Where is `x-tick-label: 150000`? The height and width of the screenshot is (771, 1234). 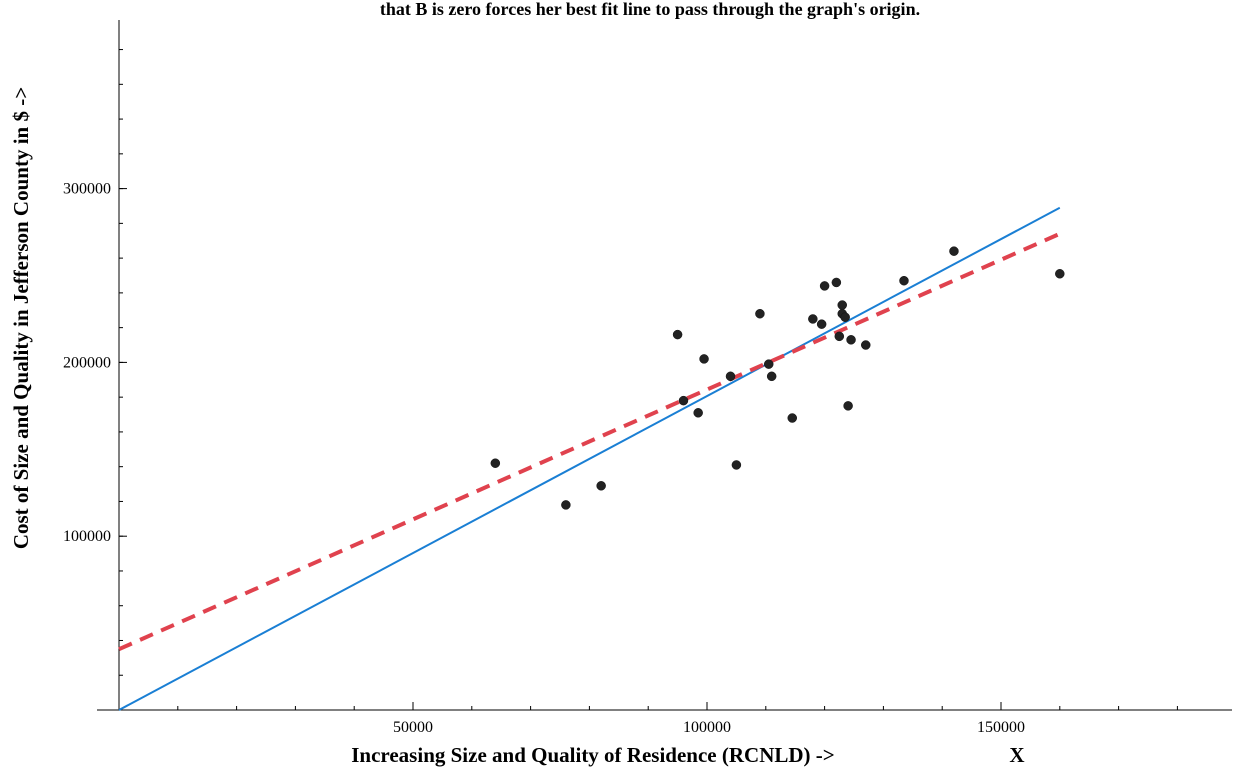 x-tick-label: 150000 is located at coordinates (1001, 727).